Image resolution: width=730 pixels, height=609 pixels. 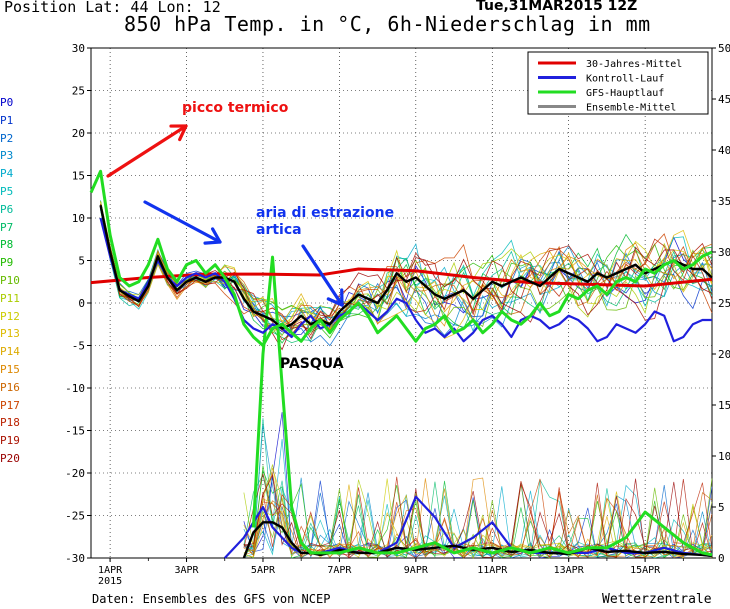 What do you see at coordinates (78, 176) in the screenshot?
I see `y-left-tick-label: 15` at bounding box center [78, 176].